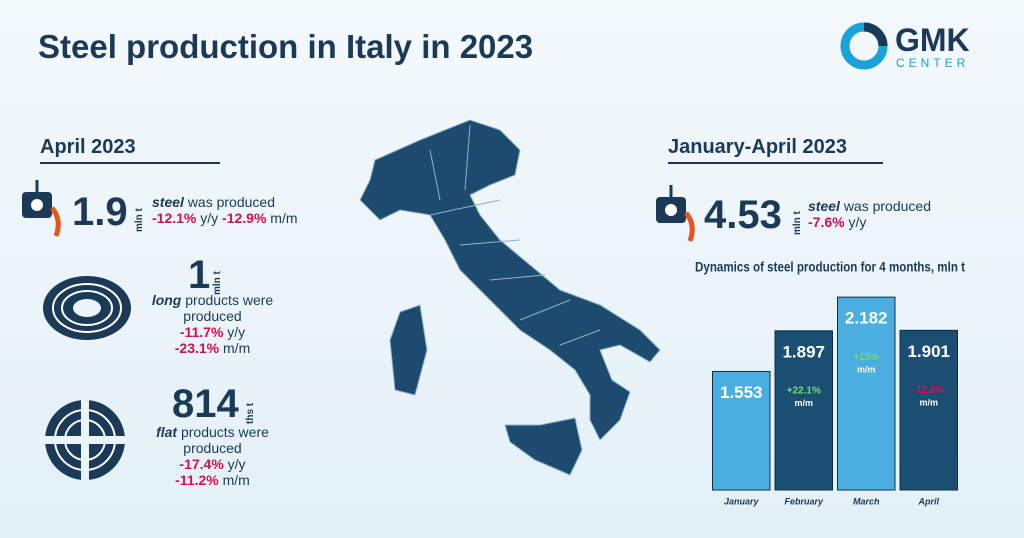 This screenshot has height=538, width=1024. I want to click on x-tick-label: February, so click(804, 501).